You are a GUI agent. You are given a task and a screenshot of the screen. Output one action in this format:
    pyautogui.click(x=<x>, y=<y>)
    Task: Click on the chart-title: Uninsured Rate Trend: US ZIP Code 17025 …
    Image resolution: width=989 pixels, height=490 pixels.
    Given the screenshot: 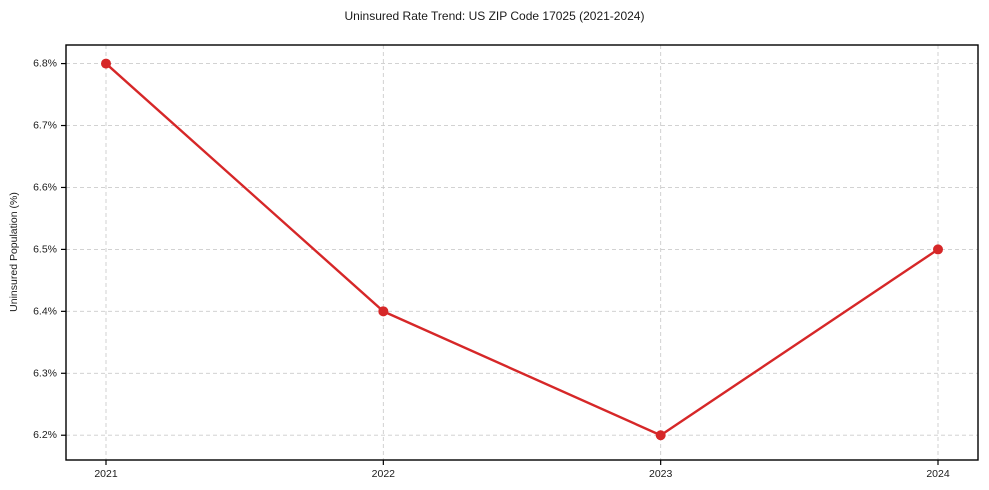 What is the action you would take?
    pyautogui.click(x=494, y=16)
    